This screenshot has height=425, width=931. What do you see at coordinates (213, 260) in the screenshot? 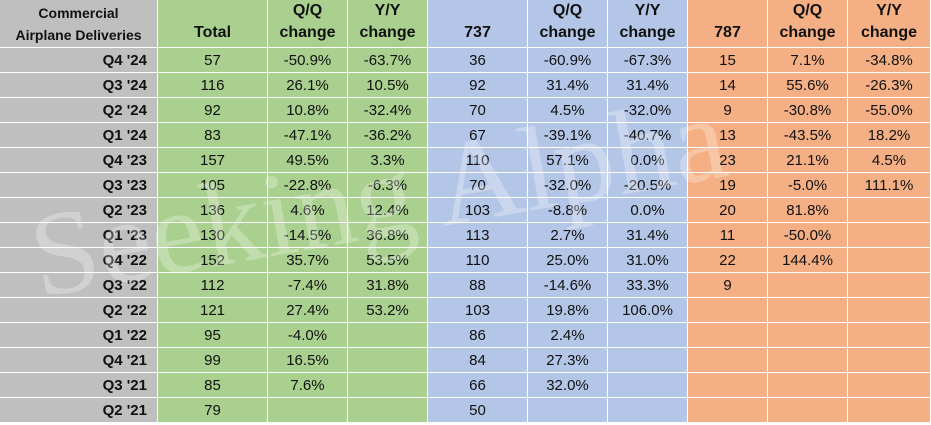
I see `data-cell: 152` at bounding box center [213, 260].